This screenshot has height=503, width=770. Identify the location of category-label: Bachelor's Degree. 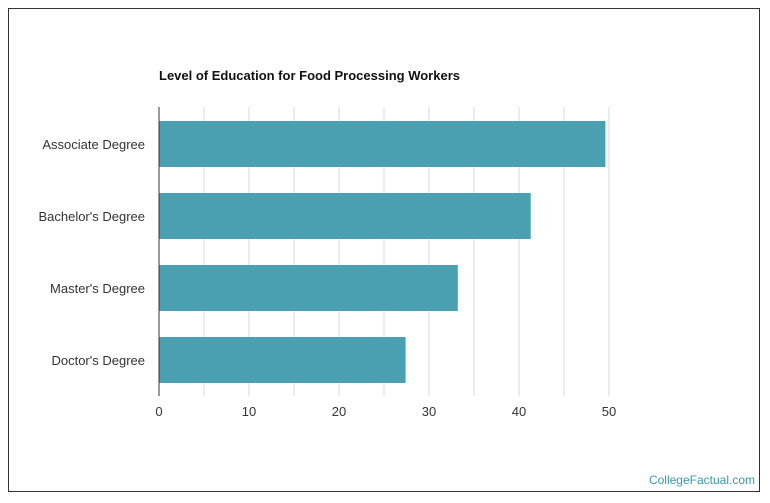
(91, 216).